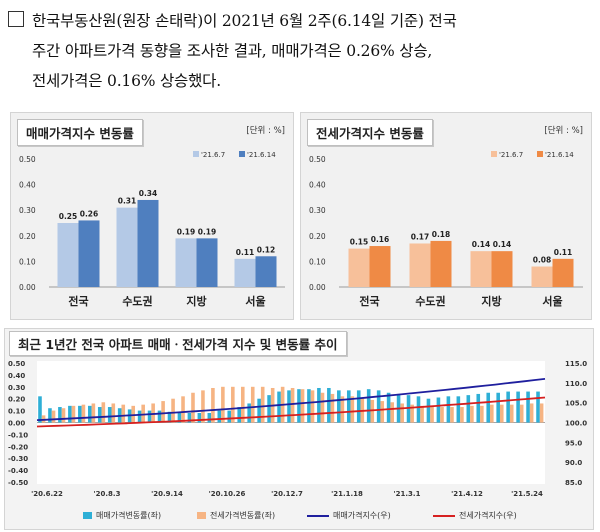  What do you see at coordinates (27, 236) in the screenshot?
I see `y-tick-label: 0.20` at bounding box center [27, 236].